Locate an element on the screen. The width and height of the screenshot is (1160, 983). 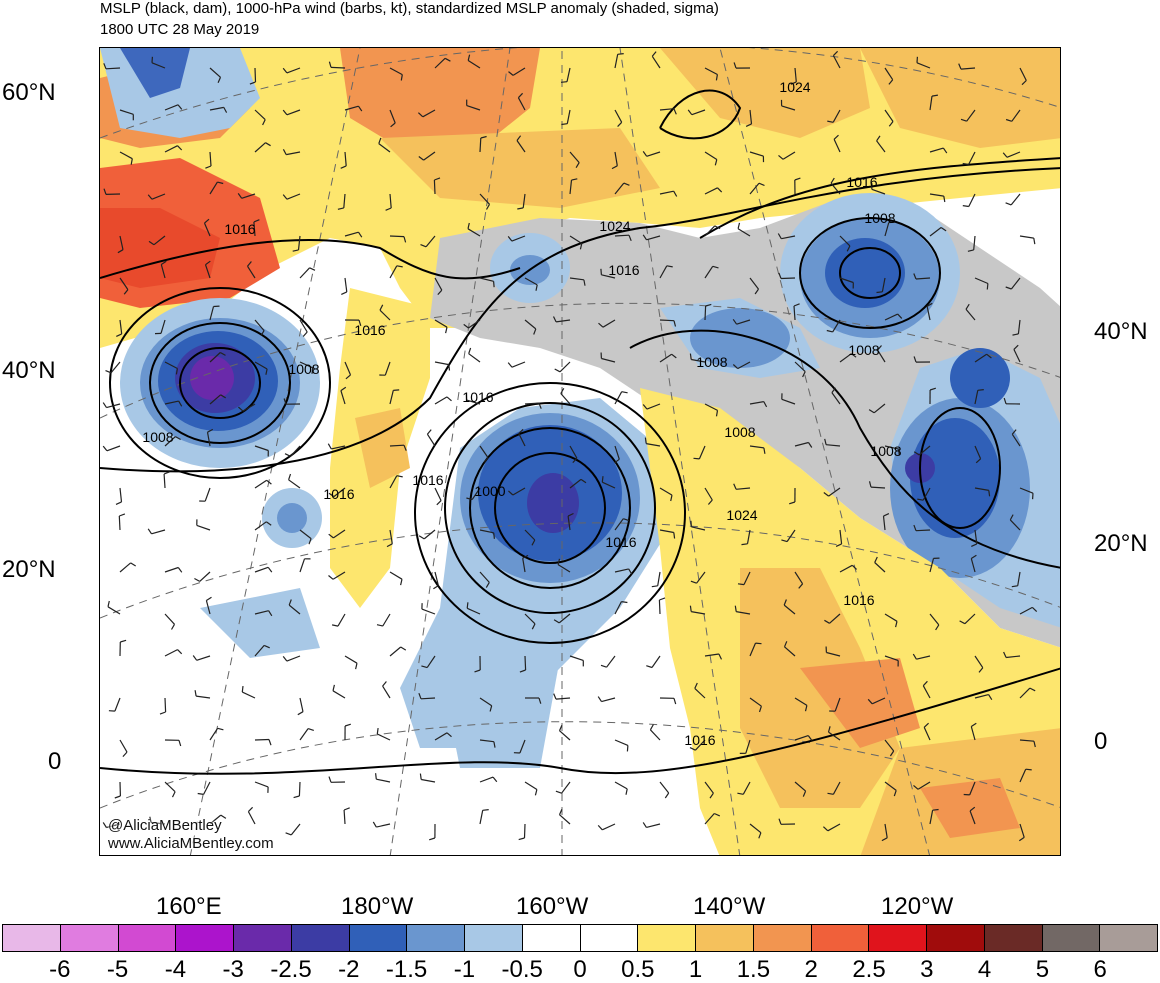
colorbar-tick-label: -0.5 is located at coordinates (522, 970).